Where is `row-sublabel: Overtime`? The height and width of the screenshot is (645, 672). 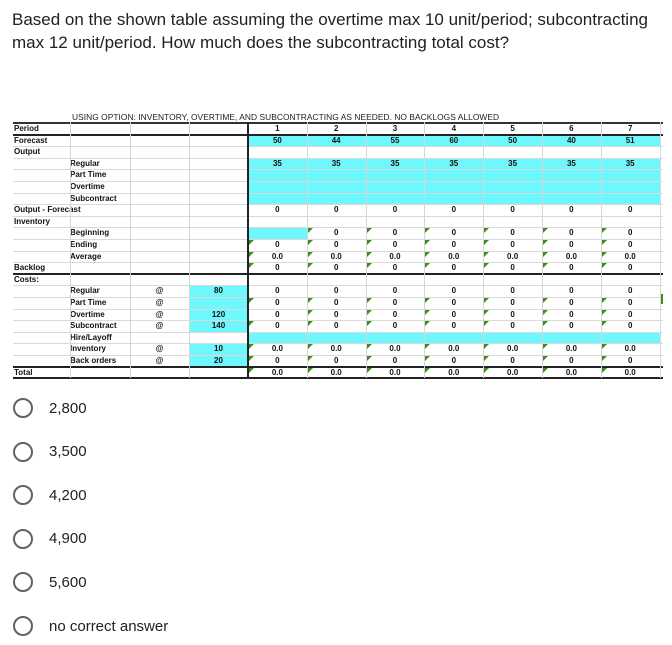
row-sublabel: Overtime is located at coordinates (87, 314).